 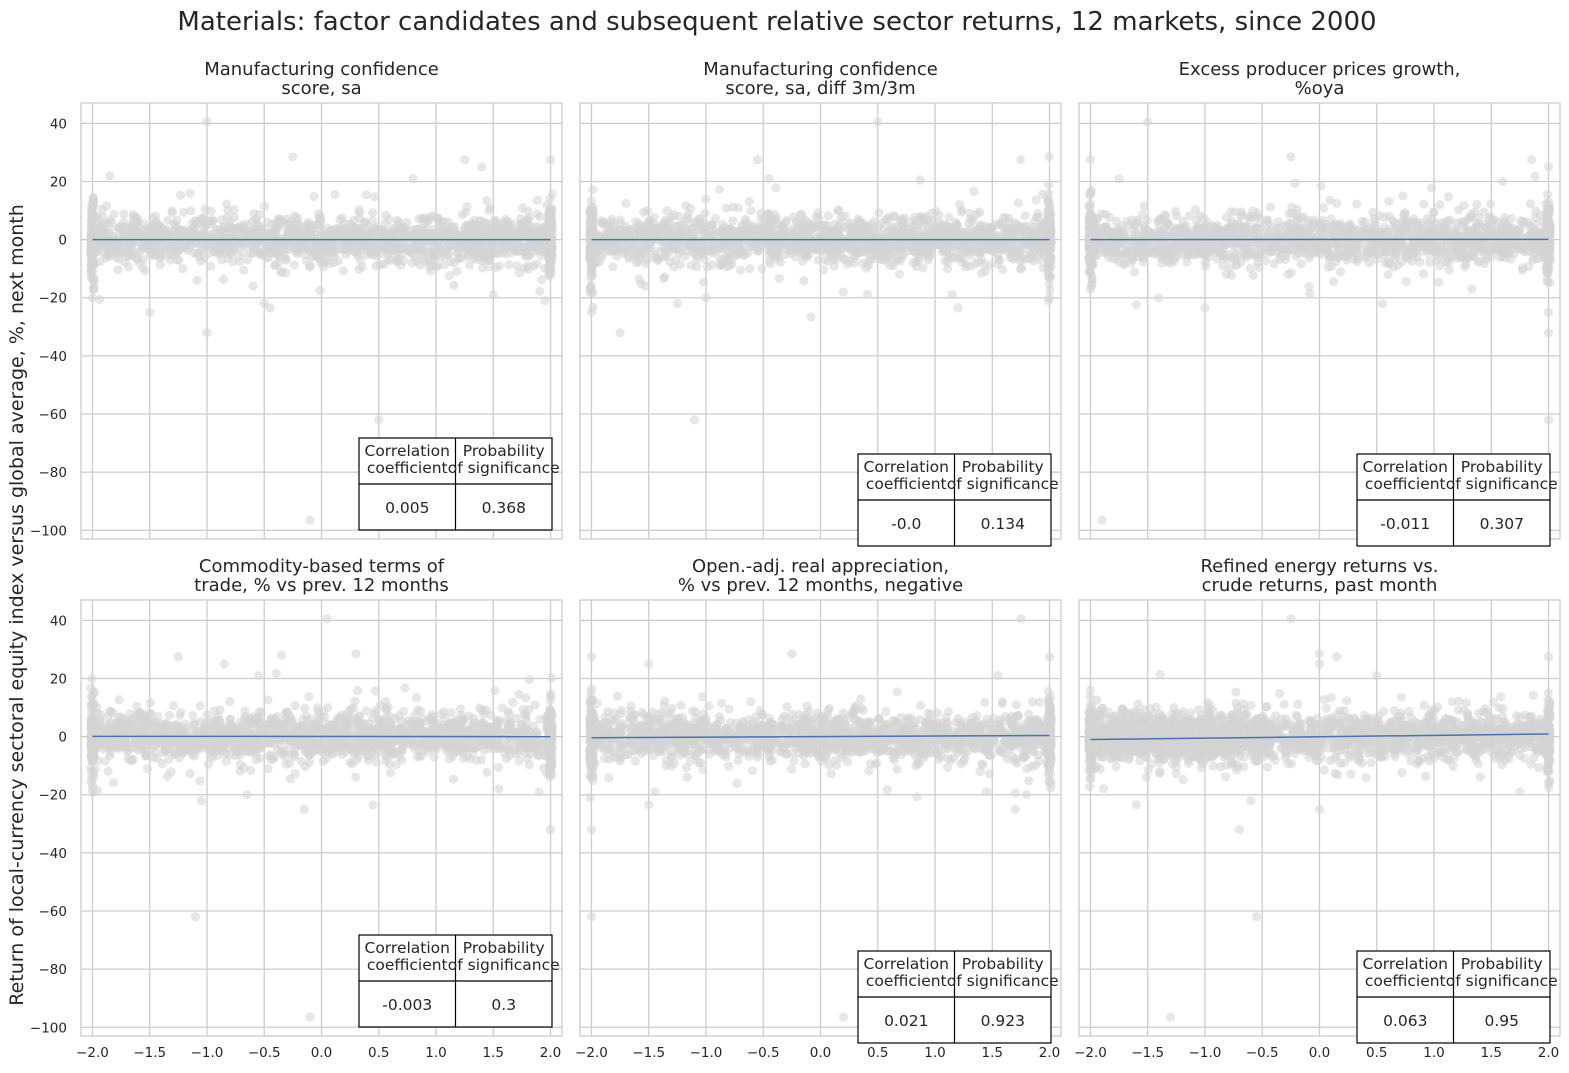 What do you see at coordinates (53, 415) in the screenshot?
I see `y-tick-label: −60` at bounding box center [53, 415].